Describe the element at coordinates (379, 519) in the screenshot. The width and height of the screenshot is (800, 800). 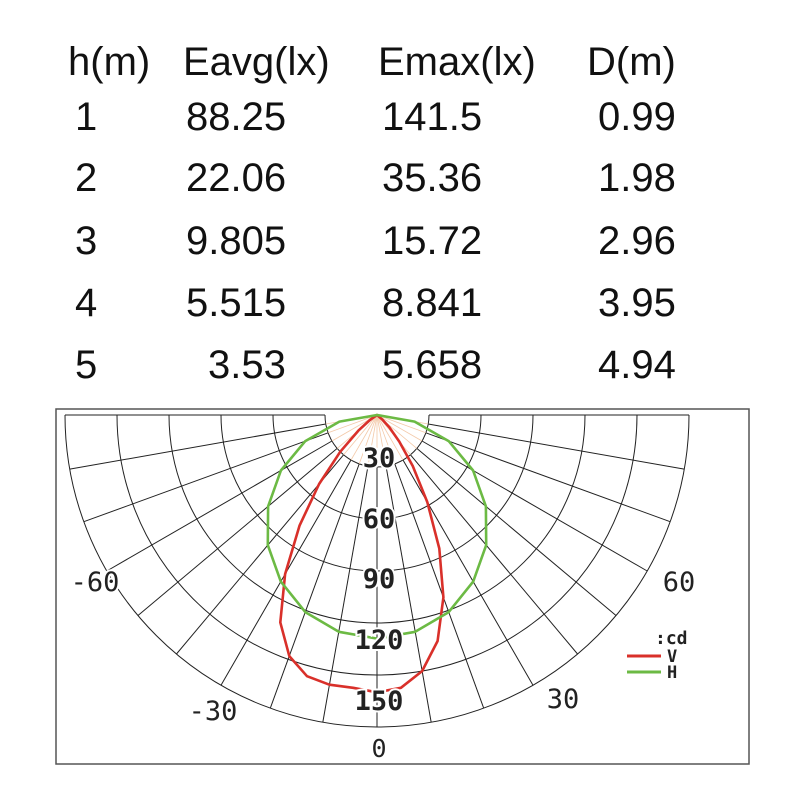
I see `radial-tick-label: 60` at that location.